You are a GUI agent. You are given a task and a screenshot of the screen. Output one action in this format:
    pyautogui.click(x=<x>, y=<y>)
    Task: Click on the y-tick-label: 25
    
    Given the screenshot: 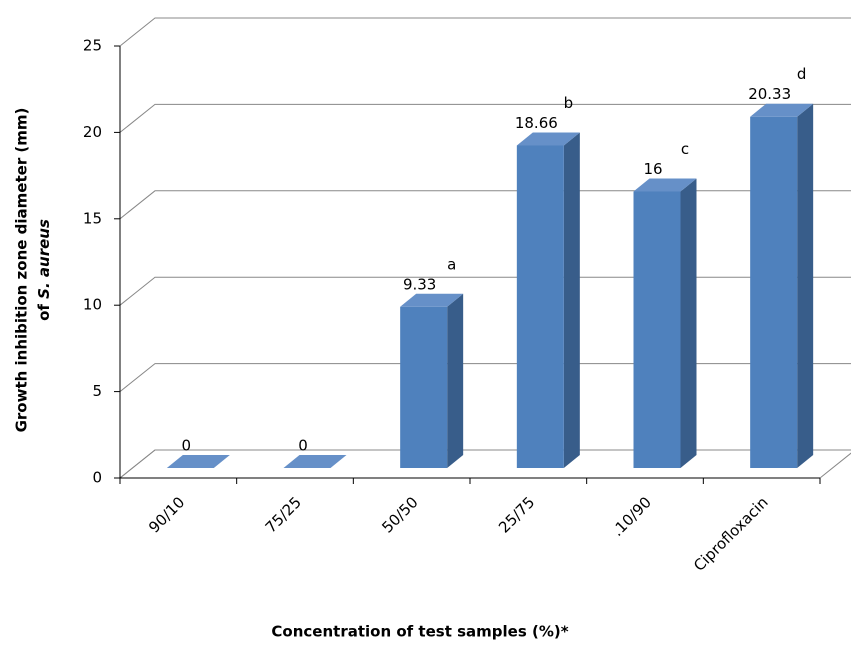 What is the action you would take?
    pyautogui.click(x=92, y=46)
    